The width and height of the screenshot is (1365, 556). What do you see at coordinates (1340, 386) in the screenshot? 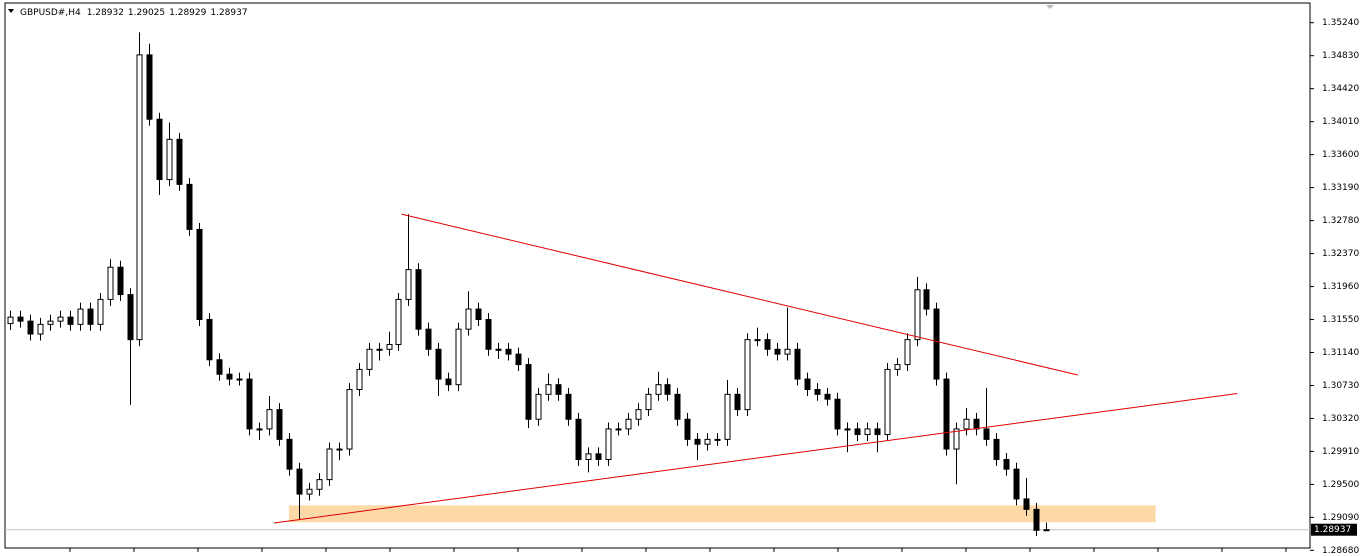
I see `y-tick-label: 1.30730` at bounding box center [1340, 386].